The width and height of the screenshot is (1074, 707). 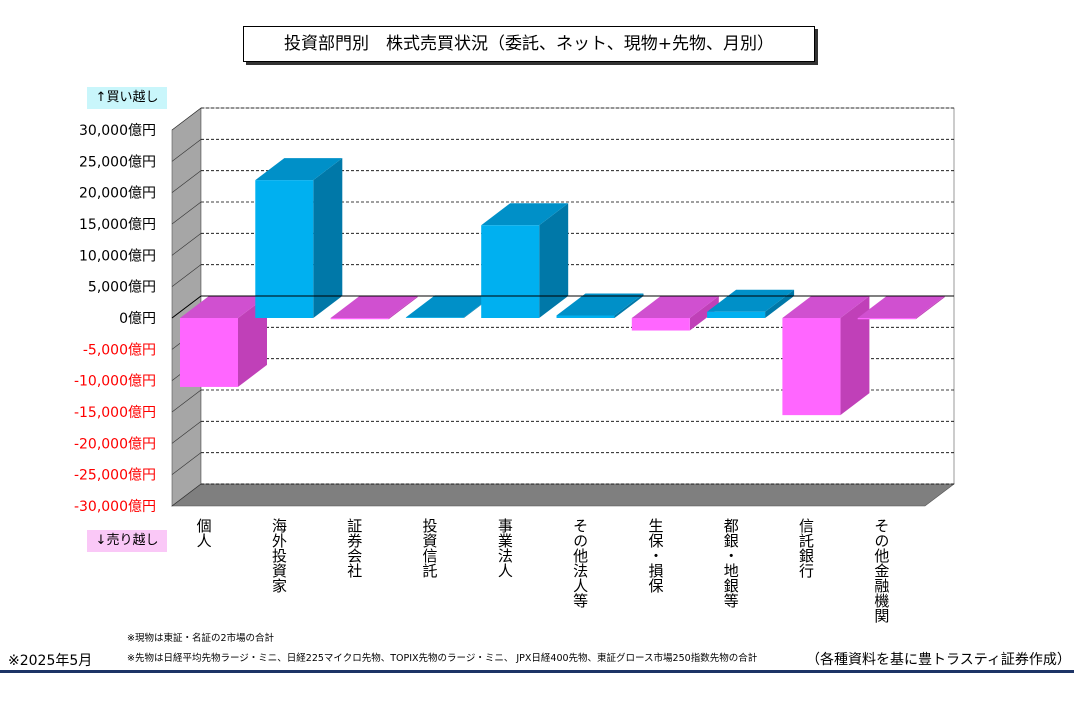 I want to click on y-tick-label: 20,000億円, so click(x=117, y=194).